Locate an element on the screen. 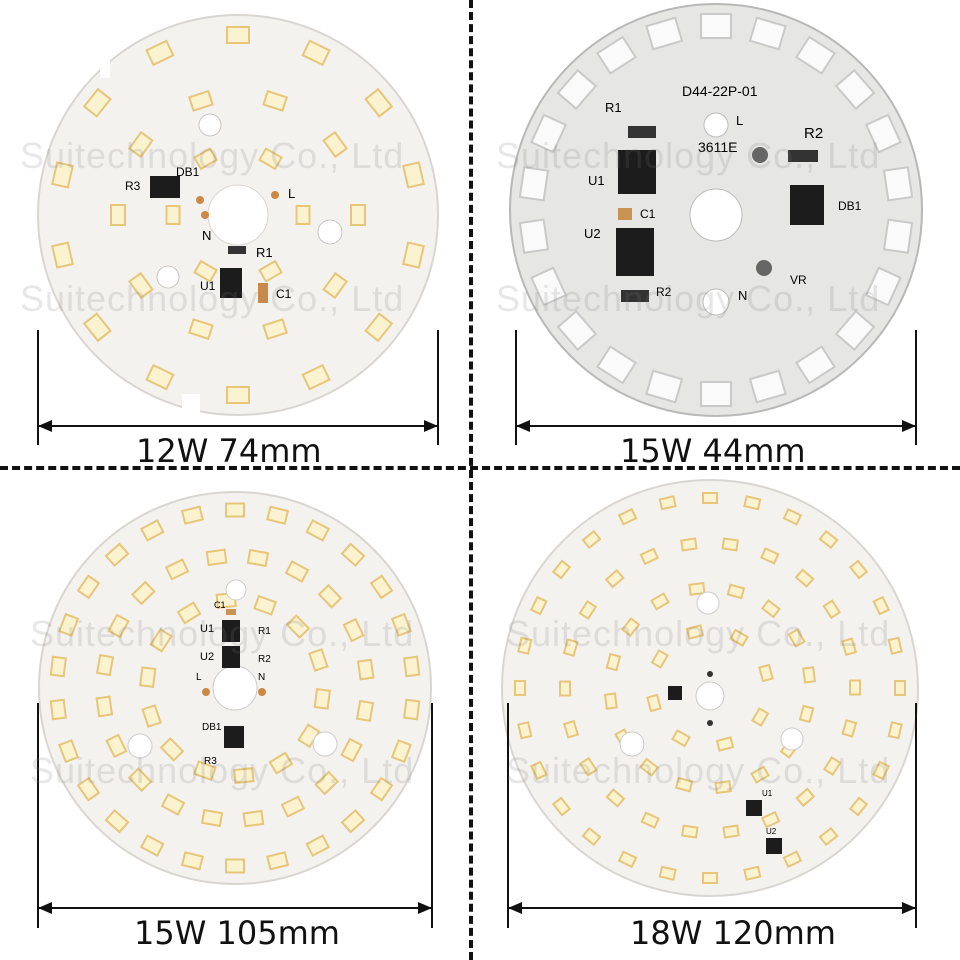  driver-ic-u2 is located at coordinates (231, 657).